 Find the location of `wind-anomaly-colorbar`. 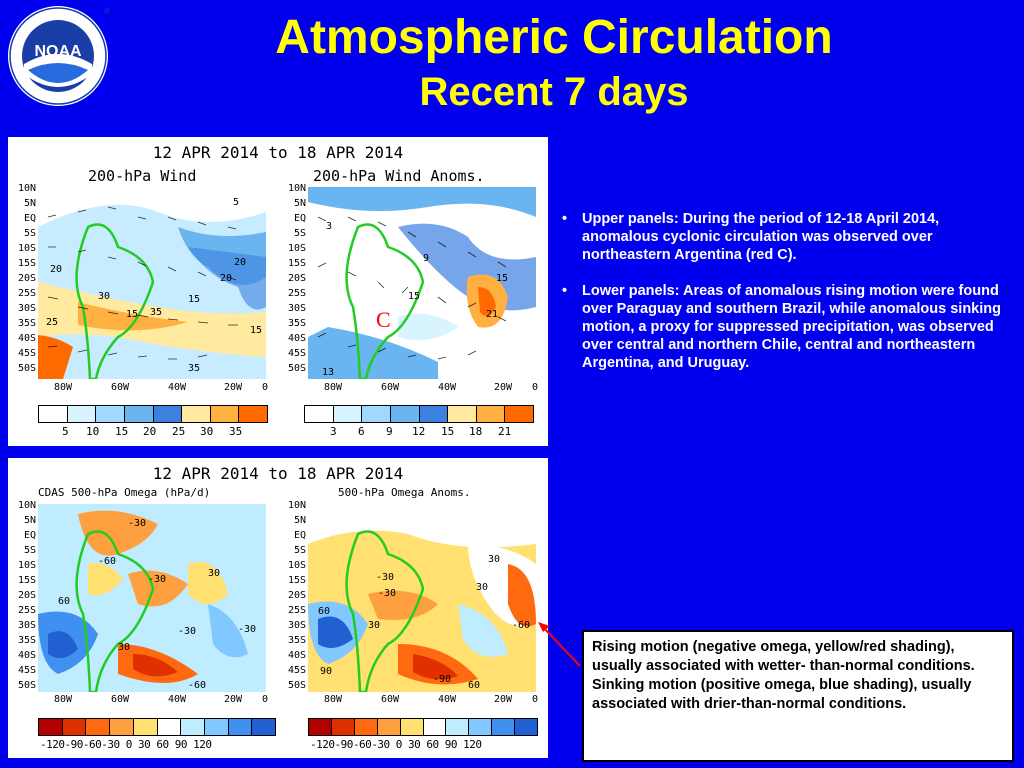

wind-anomaly-colorbar is located at coordinates (419, 414).